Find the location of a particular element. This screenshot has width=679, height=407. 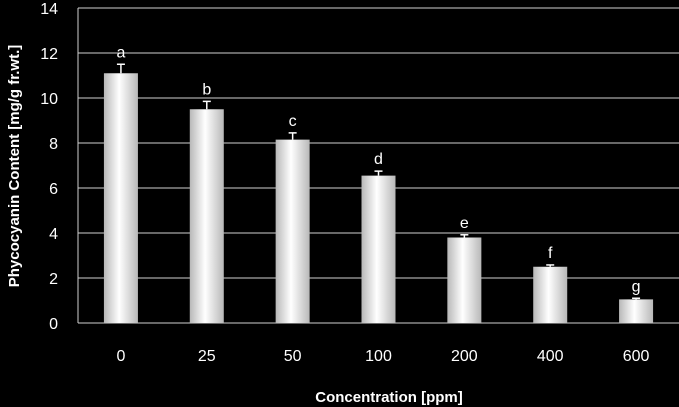

y-tick-label: 6 is located at coordinates (53, 189).